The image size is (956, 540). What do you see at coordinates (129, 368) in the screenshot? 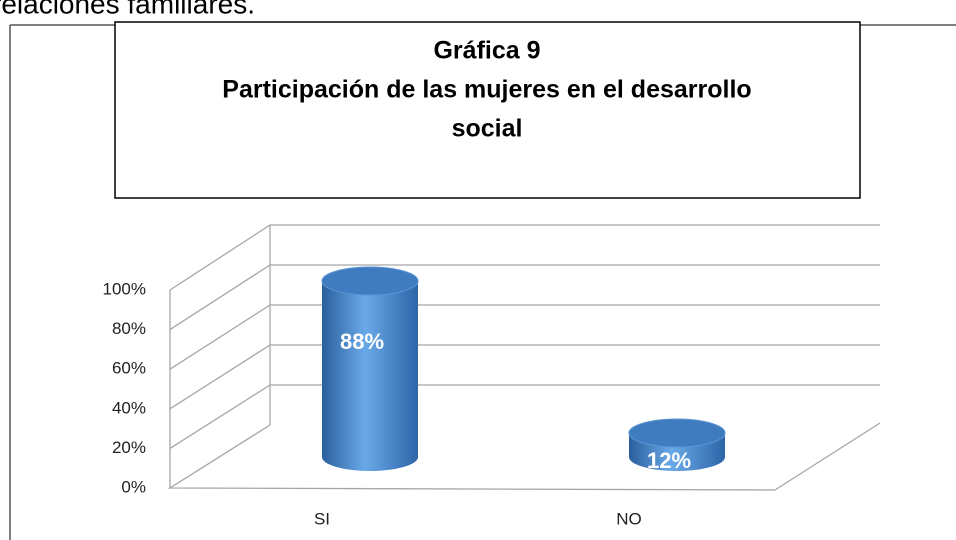
I see `y-tick-label: 60%` at bounding box center [129, 368].